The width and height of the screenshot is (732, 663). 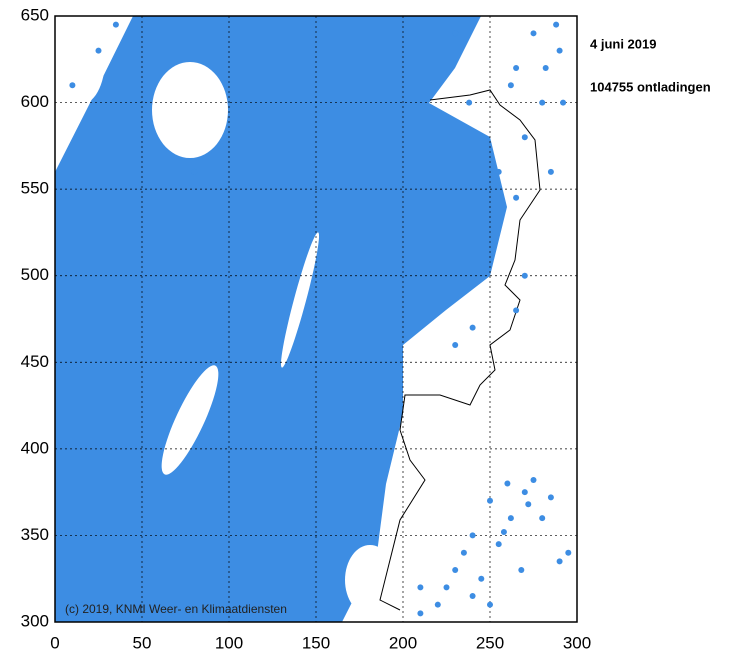 I want to click on x-tick-label: 50, so click(x=142, y=642).